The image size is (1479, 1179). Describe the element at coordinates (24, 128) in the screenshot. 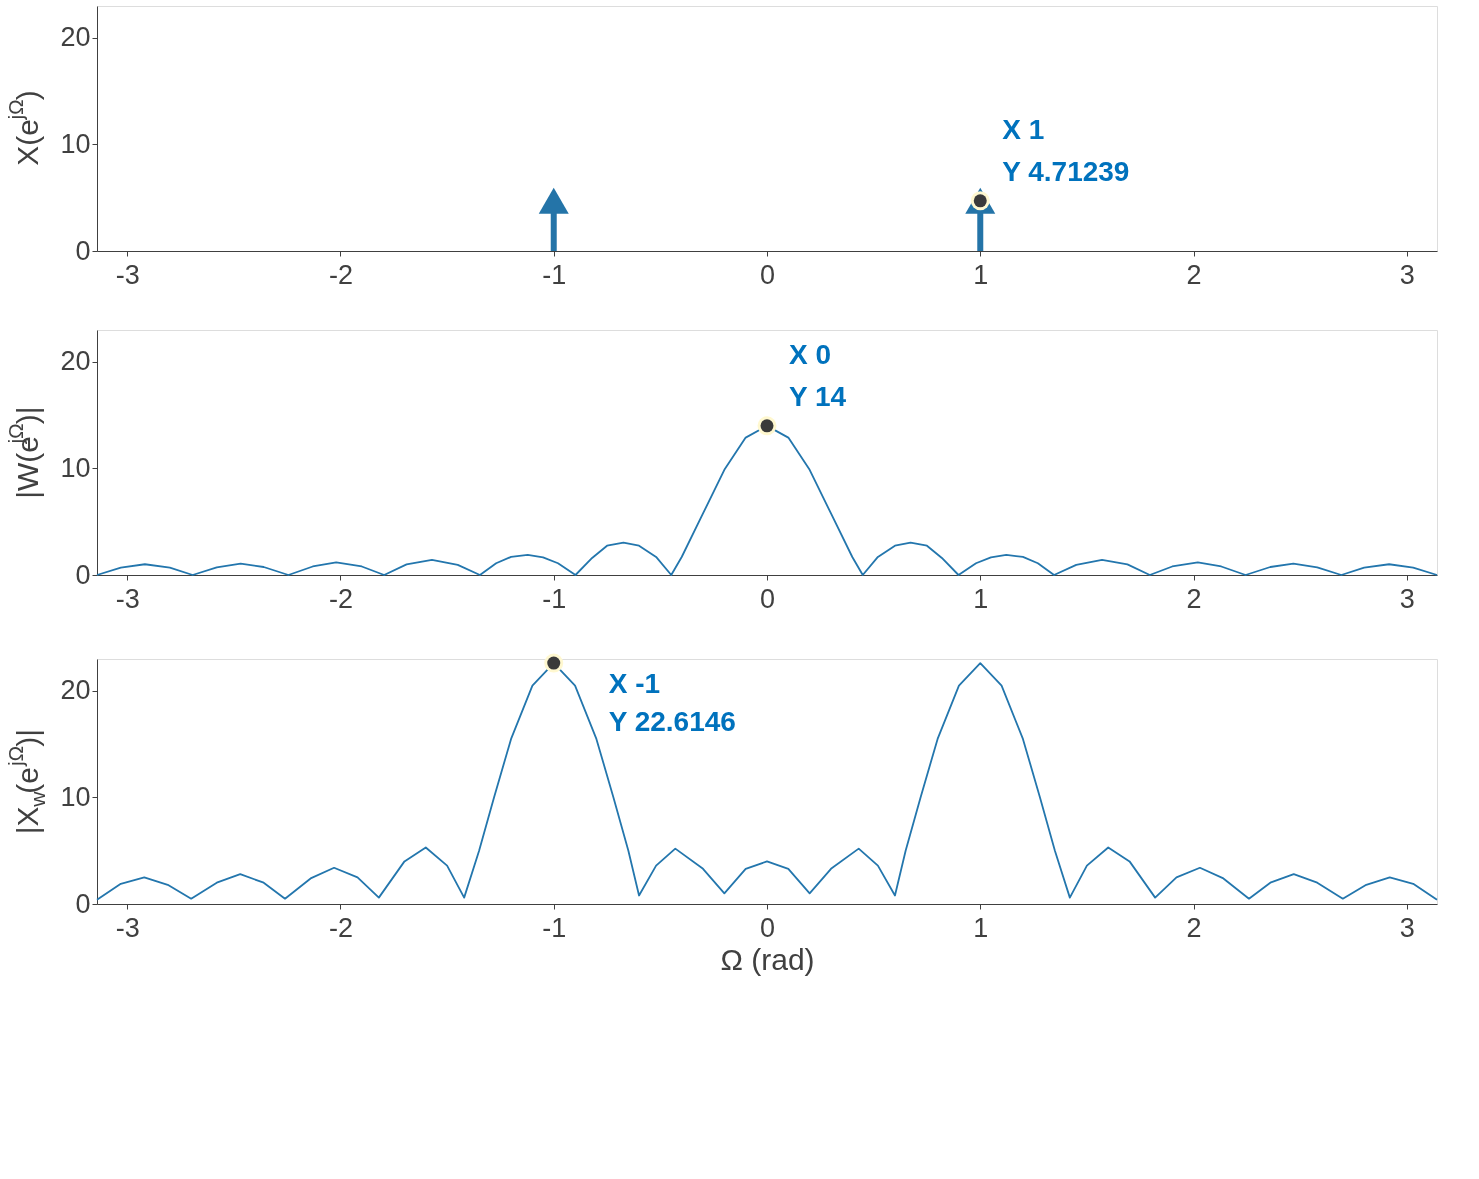

I see `y-axis-title: X(ejΩ)` at that location.